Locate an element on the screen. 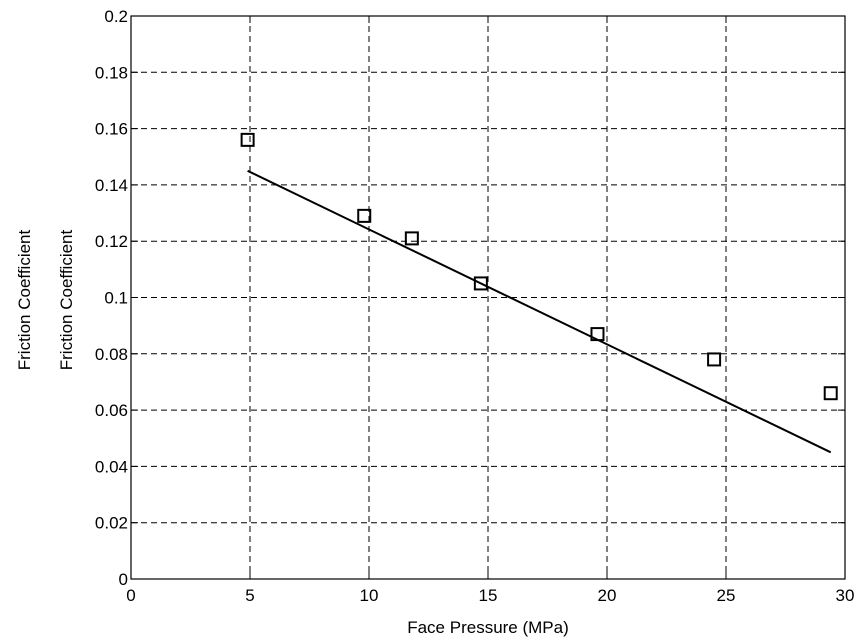 The image size is (859, 642). y-tick-label: 0.1 is located at coordinates (116, 298).